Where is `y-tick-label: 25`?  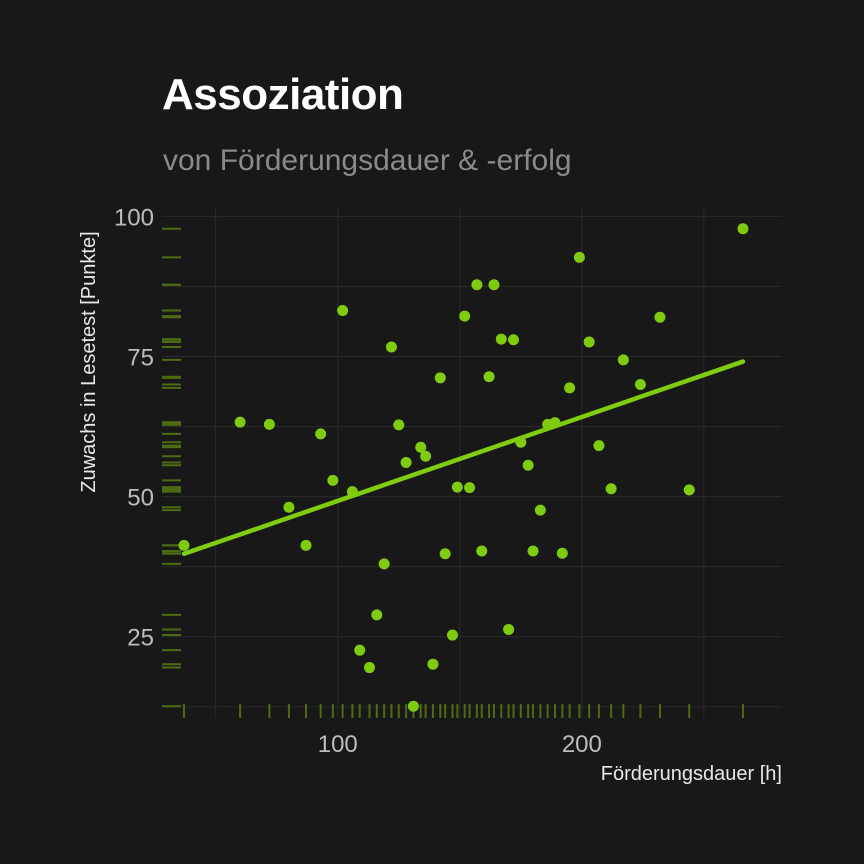
y-tick-label: 25 is located at coordinates (140, 638).